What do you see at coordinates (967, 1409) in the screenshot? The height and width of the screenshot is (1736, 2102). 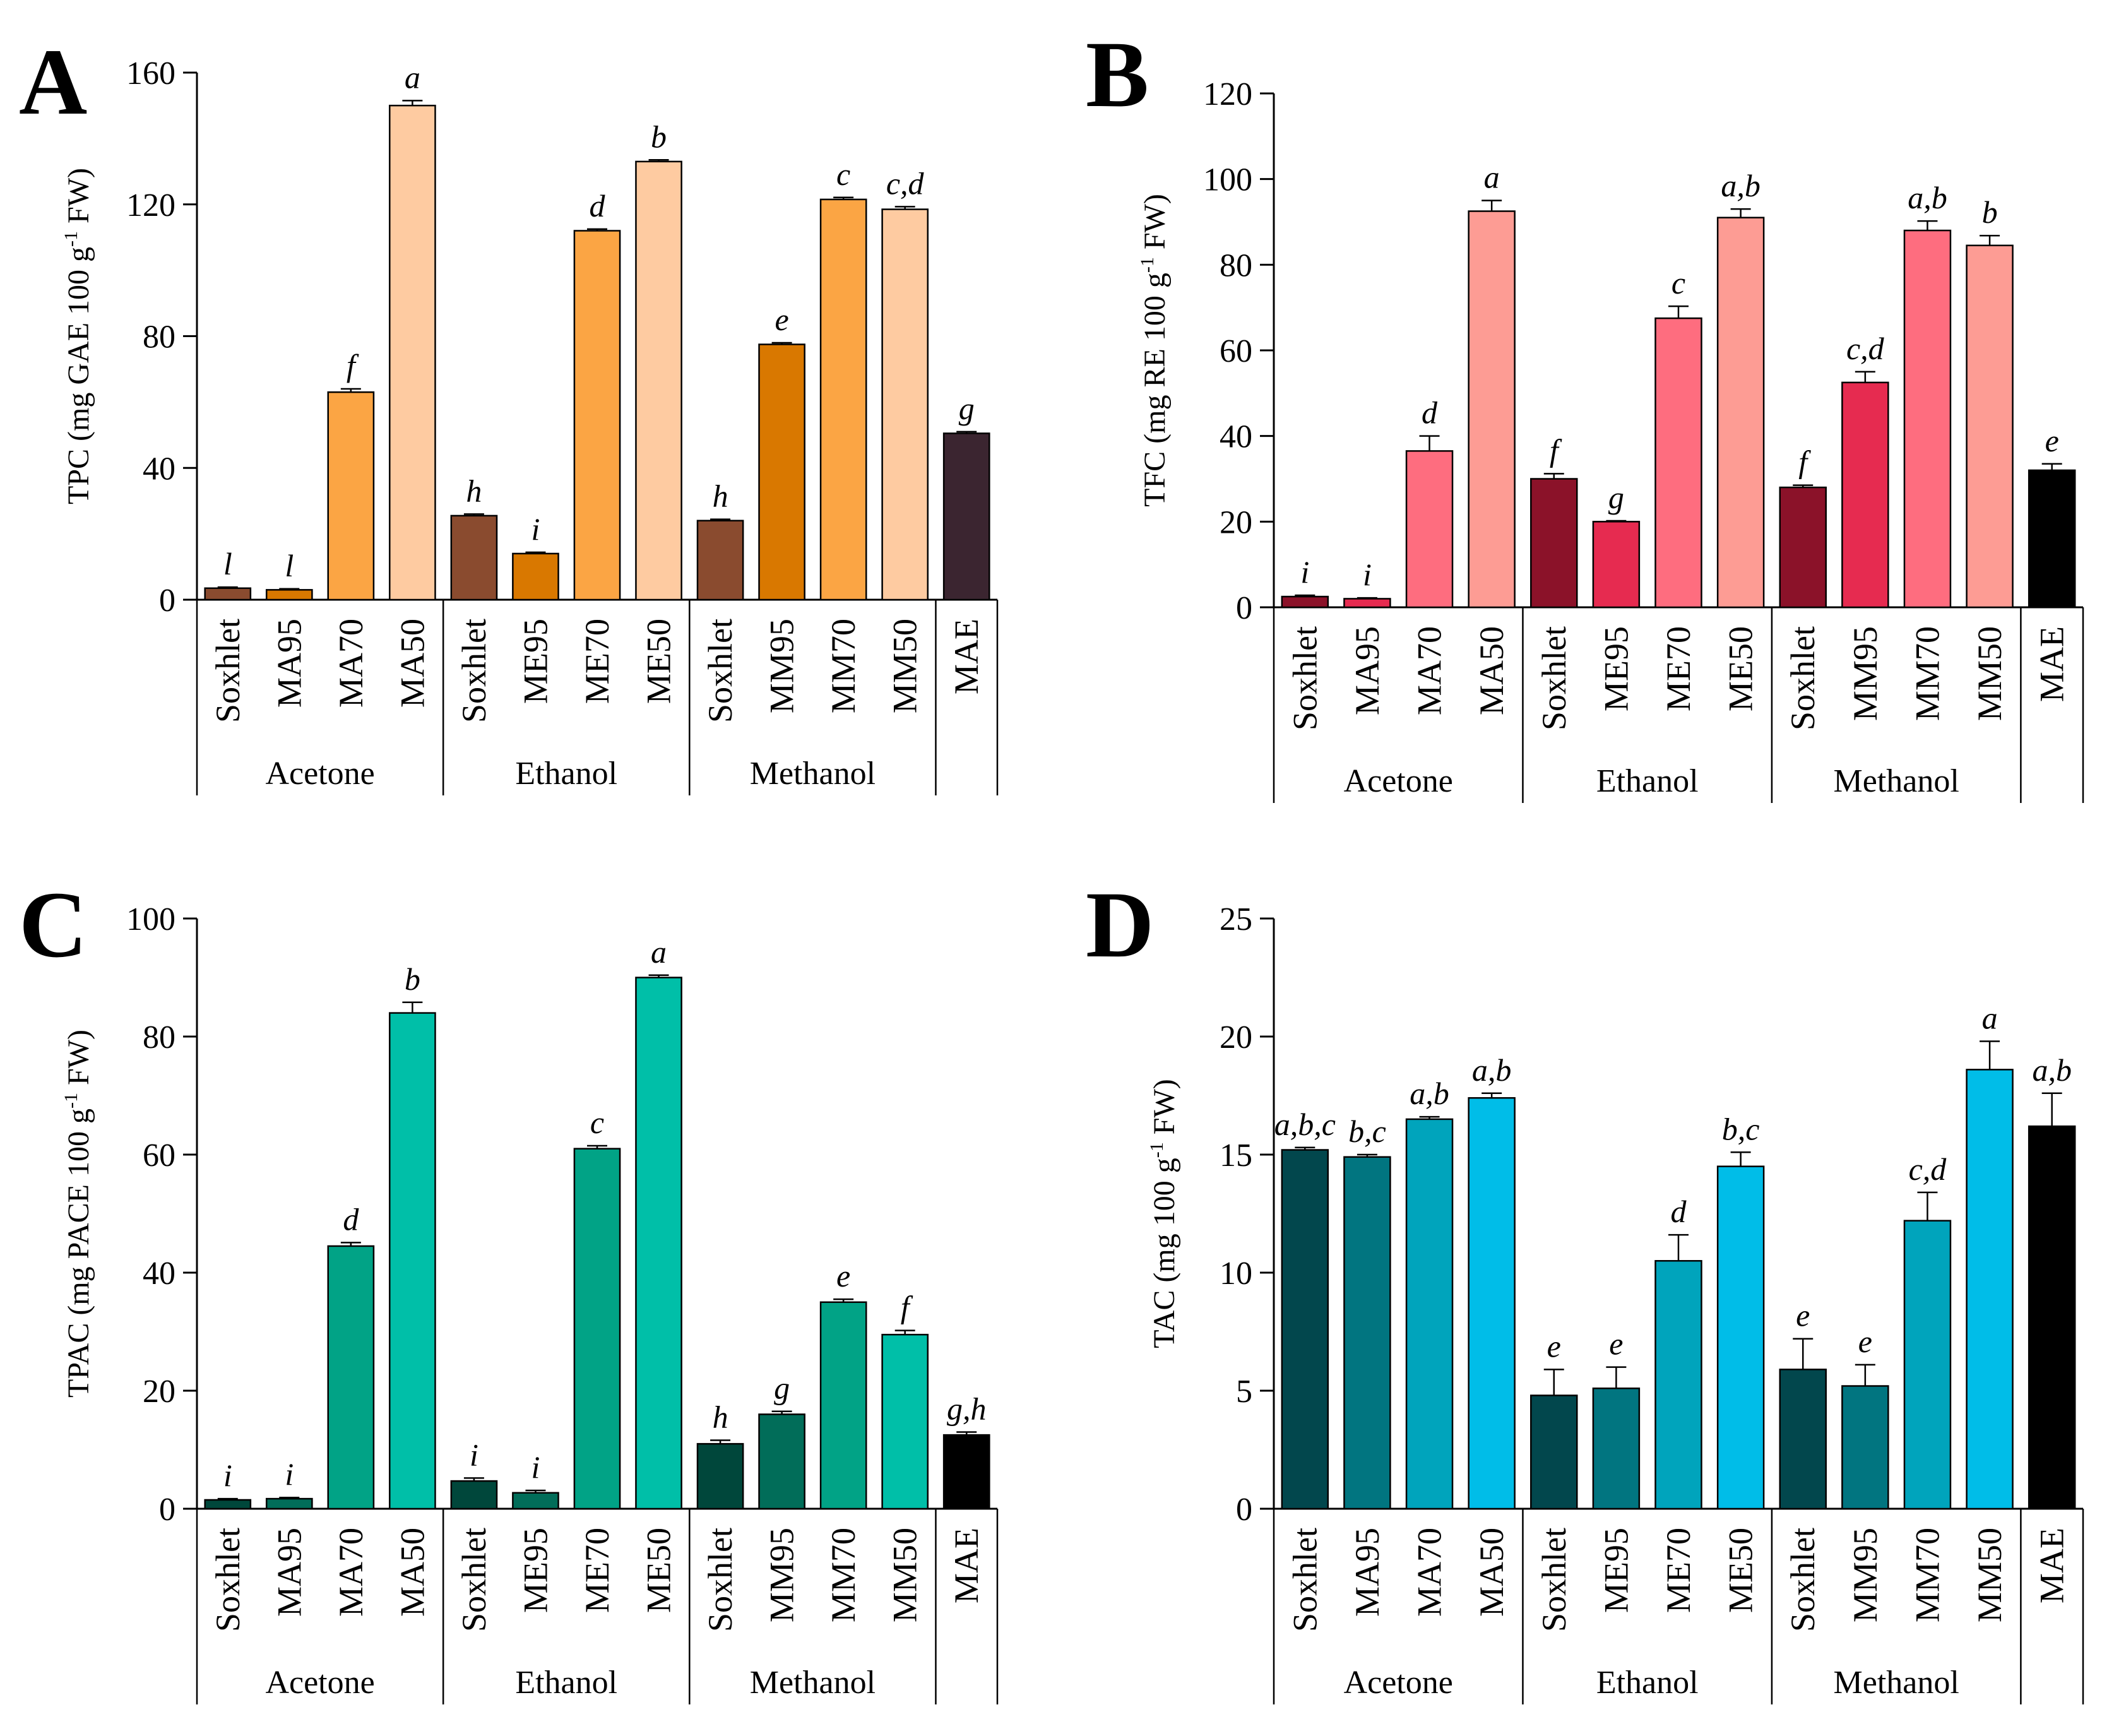 I see `significance-letter: g,h` at bounding box center [967, 1409].